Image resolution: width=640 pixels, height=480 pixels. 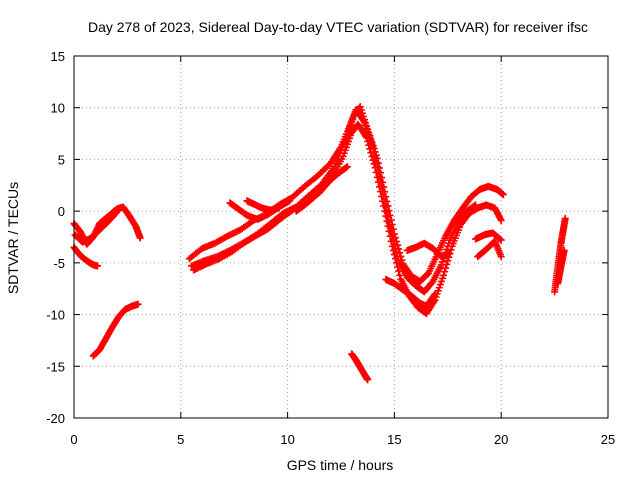 I want to click on series-arc-c, so click(x=96, y=227).